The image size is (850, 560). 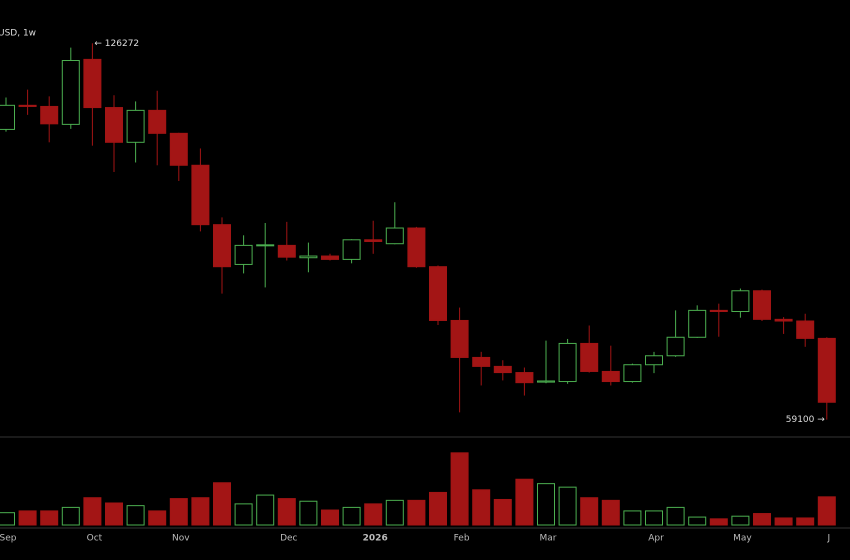 I want to click on x-tick-label: Dec, so click(x=288, y=539).